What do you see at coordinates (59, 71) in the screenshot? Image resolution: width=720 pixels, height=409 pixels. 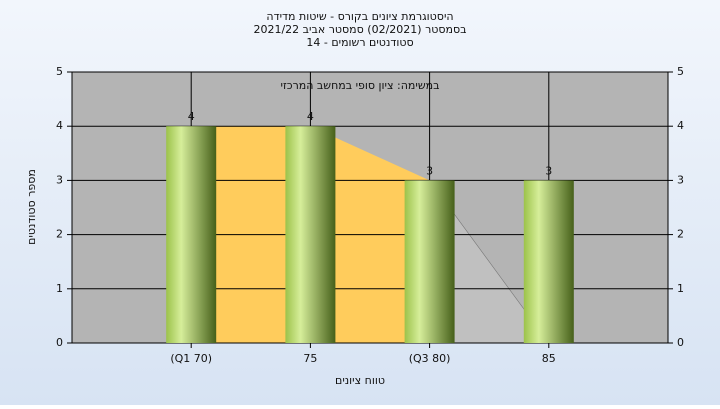 I see `y-tick-label: 5` at bounding box center [59, 71].